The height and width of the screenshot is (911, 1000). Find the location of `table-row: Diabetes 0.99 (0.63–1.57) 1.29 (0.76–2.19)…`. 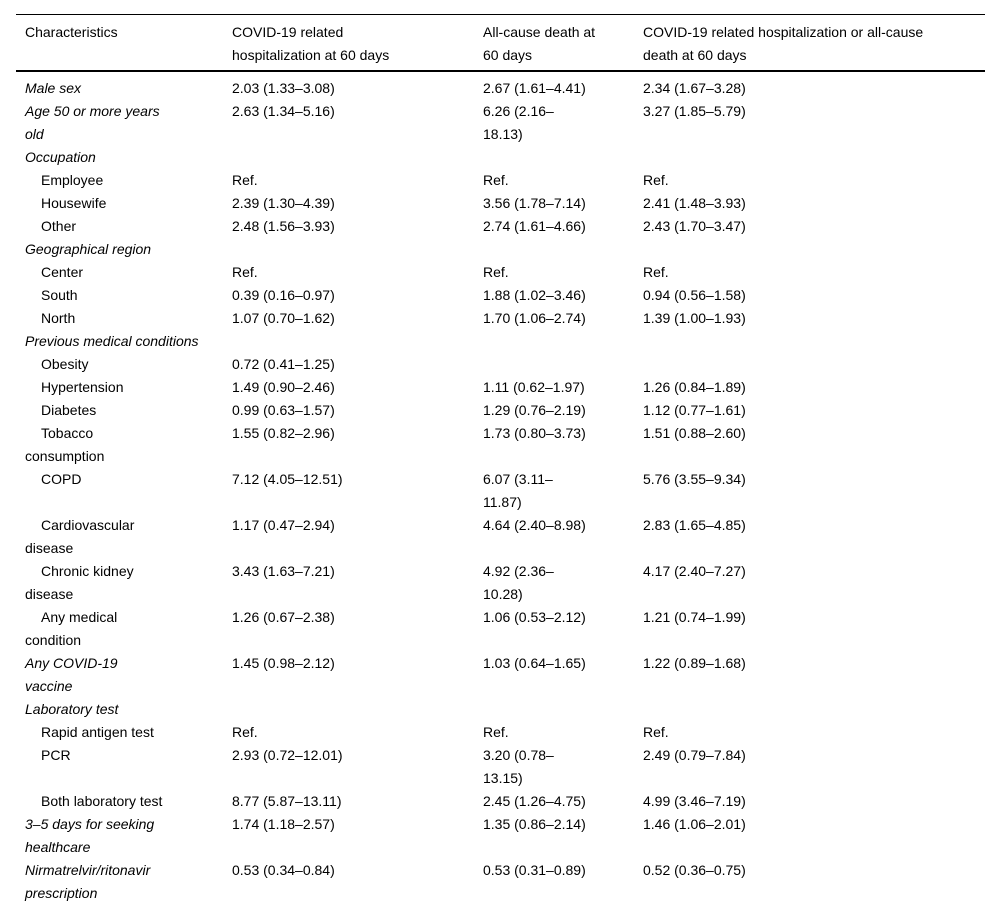

table-row: Diabetes 0.99 (0.63–1.57) 1.29 (0.76–2.19)… is located at coordinates (500, 410).